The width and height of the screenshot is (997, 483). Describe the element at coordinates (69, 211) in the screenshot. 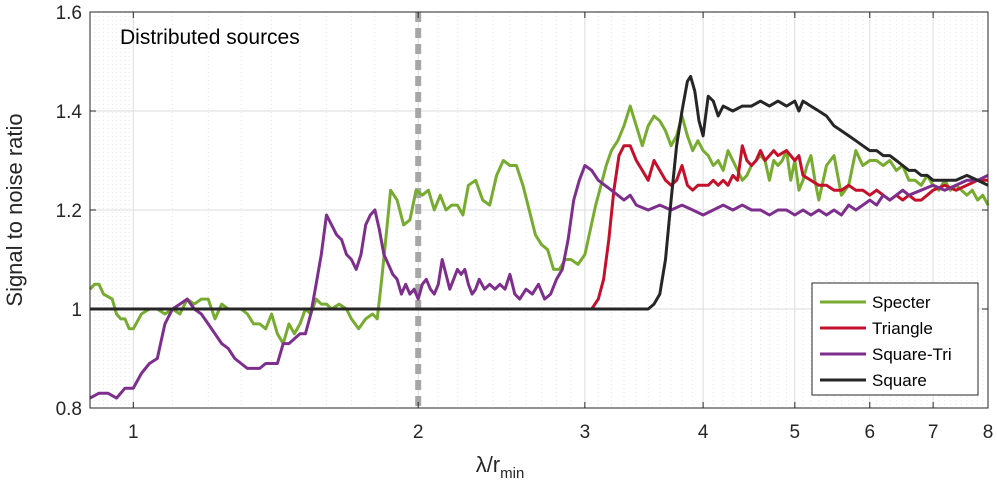

I see `y-tick-label: 1.2` at that location.